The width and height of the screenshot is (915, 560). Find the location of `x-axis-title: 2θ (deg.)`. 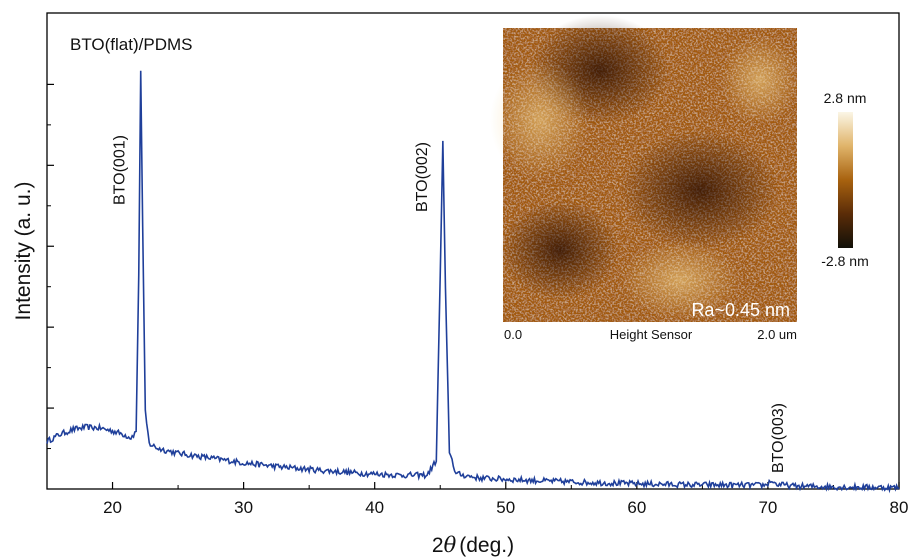

x-axis-title: 2θ (deg.) is located at coordinates (473, 545).